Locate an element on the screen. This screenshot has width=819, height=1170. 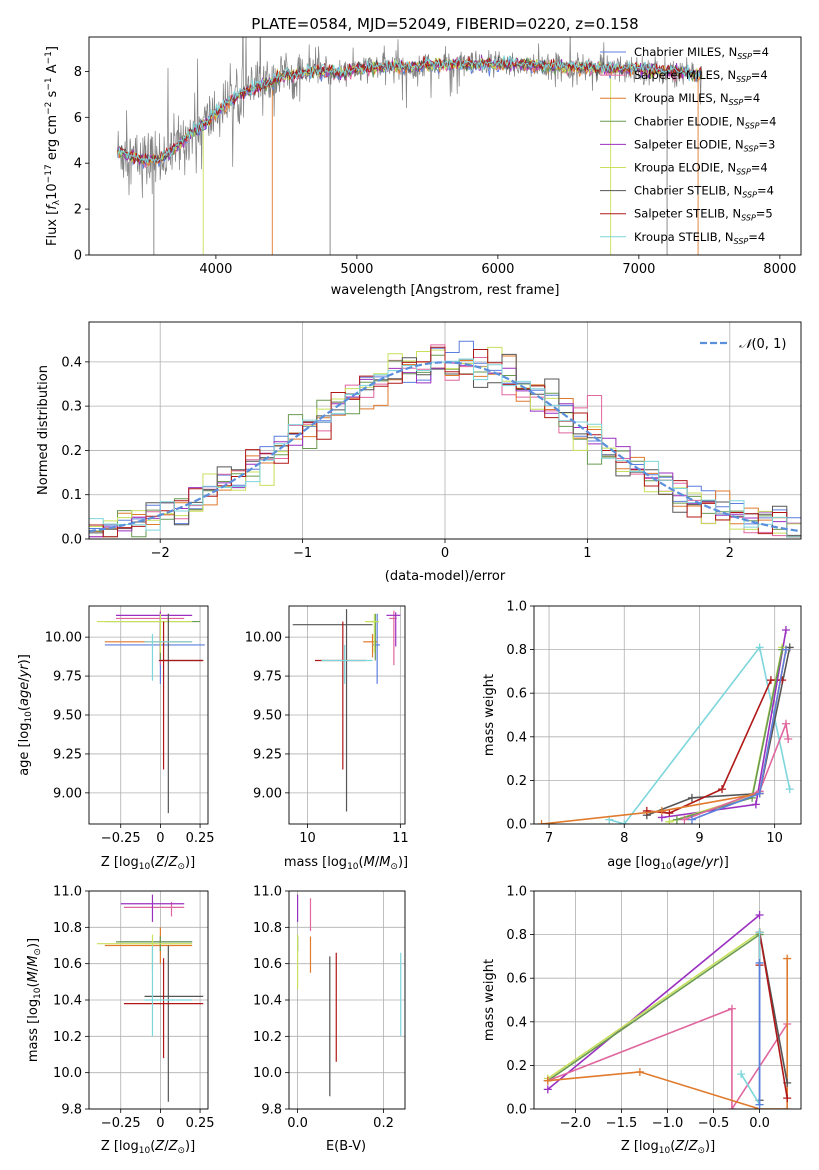
y-tick-label: 0.4 is located at coordinates (71, 362).